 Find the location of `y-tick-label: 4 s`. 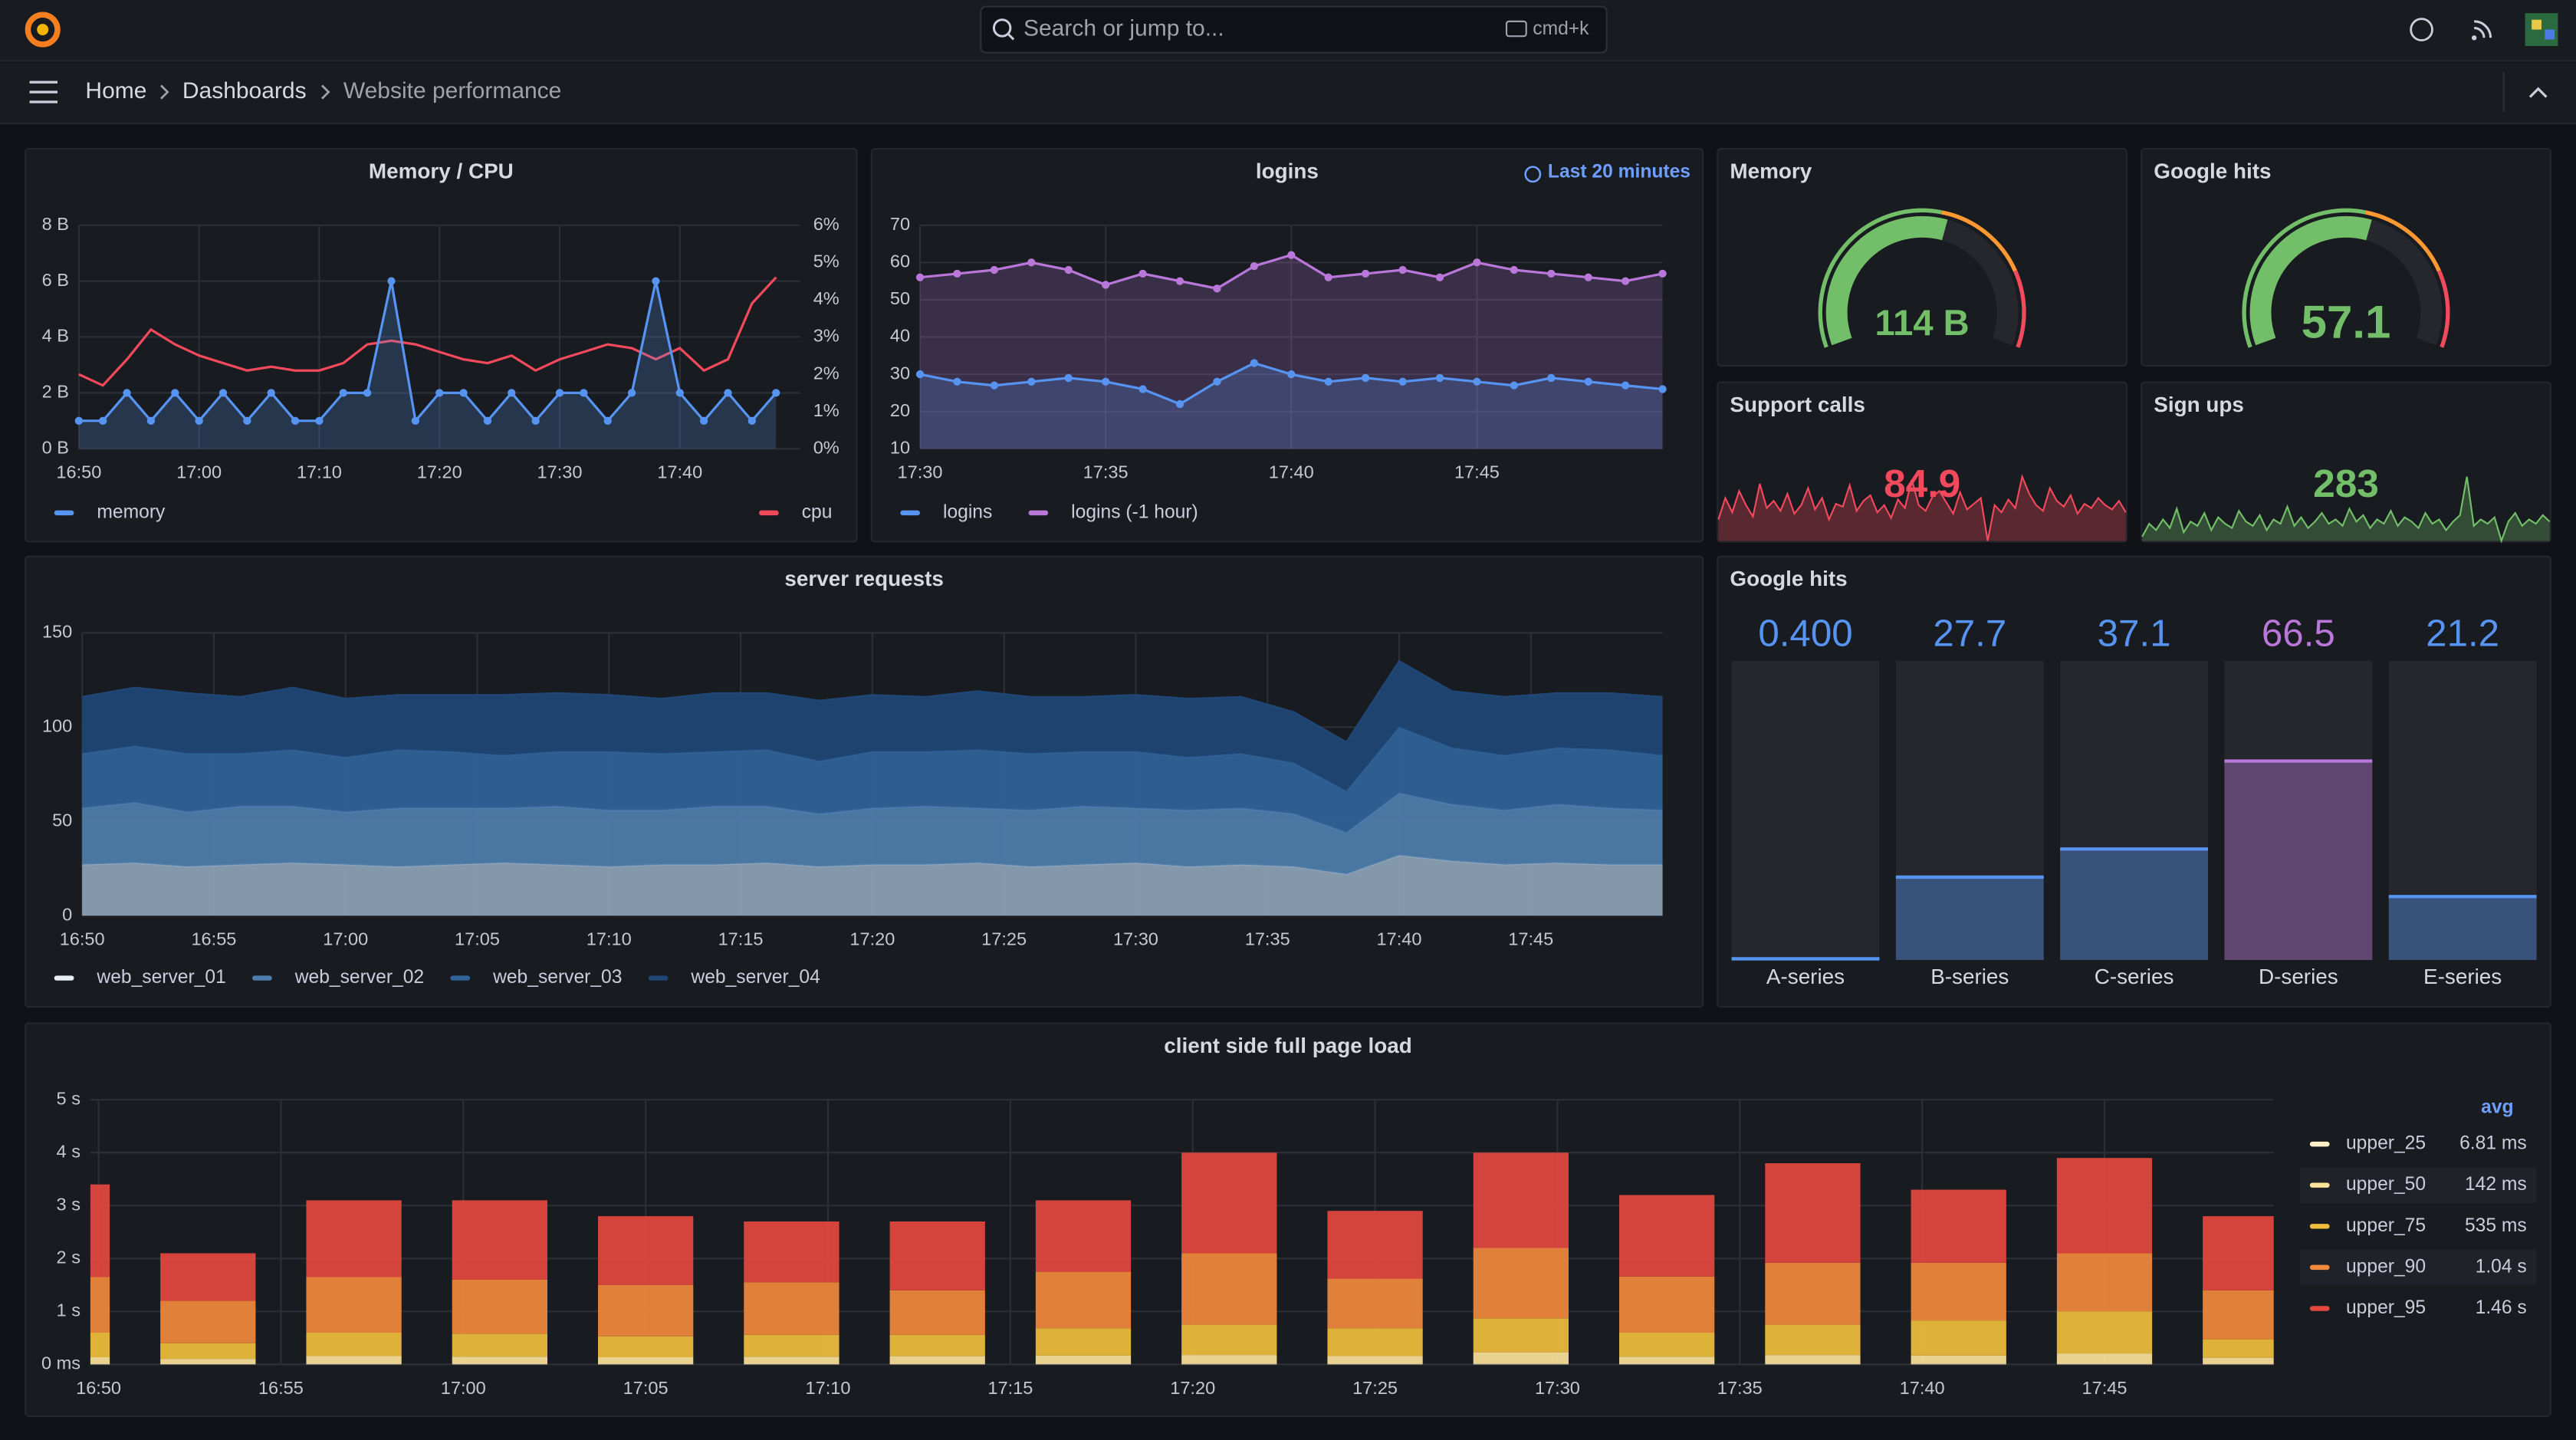

y-tick-label: 4 s is located at coordinates (68, 1151).